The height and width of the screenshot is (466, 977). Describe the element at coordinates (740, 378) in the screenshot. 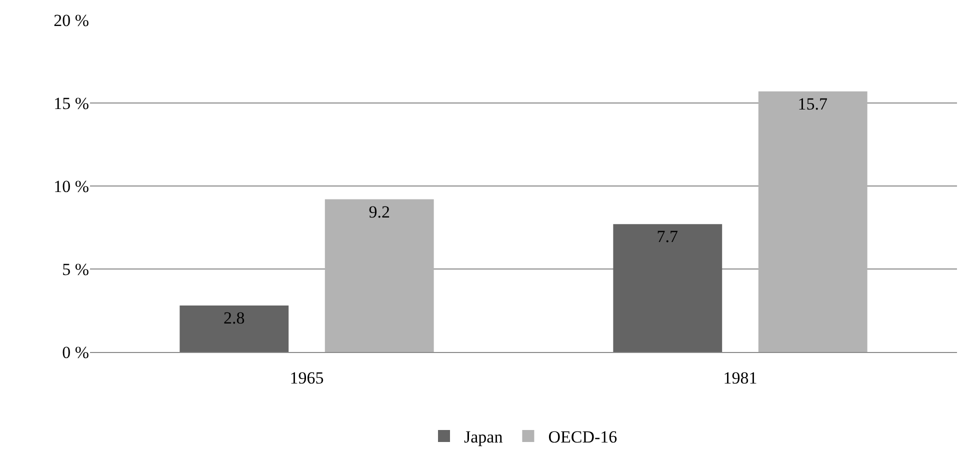

I see `x-tick-label: 1981` at that location.